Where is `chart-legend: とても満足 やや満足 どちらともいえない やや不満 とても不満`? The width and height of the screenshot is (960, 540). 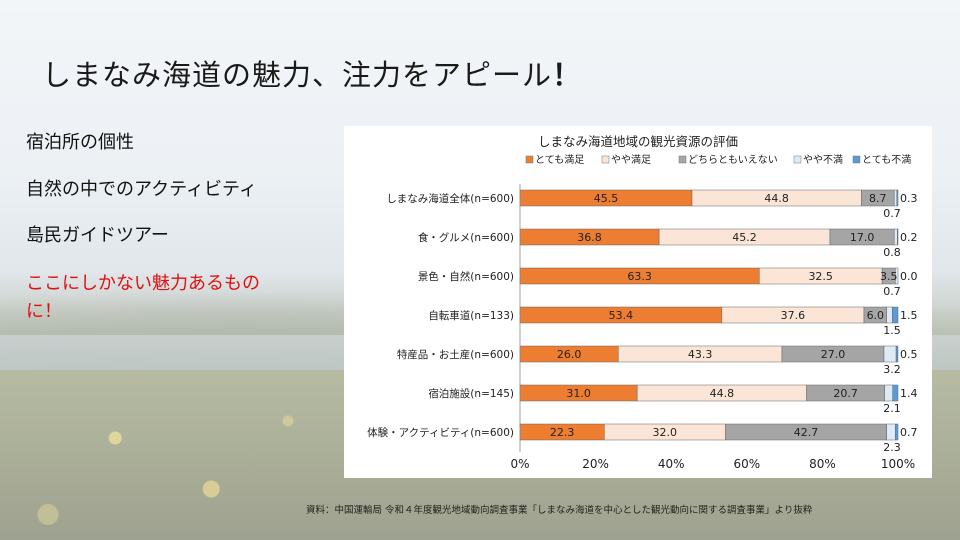 chart-legend: とても満足 やや満足 どちらともいえない やや不満 とても不満 is located at coordinates (718, 160).